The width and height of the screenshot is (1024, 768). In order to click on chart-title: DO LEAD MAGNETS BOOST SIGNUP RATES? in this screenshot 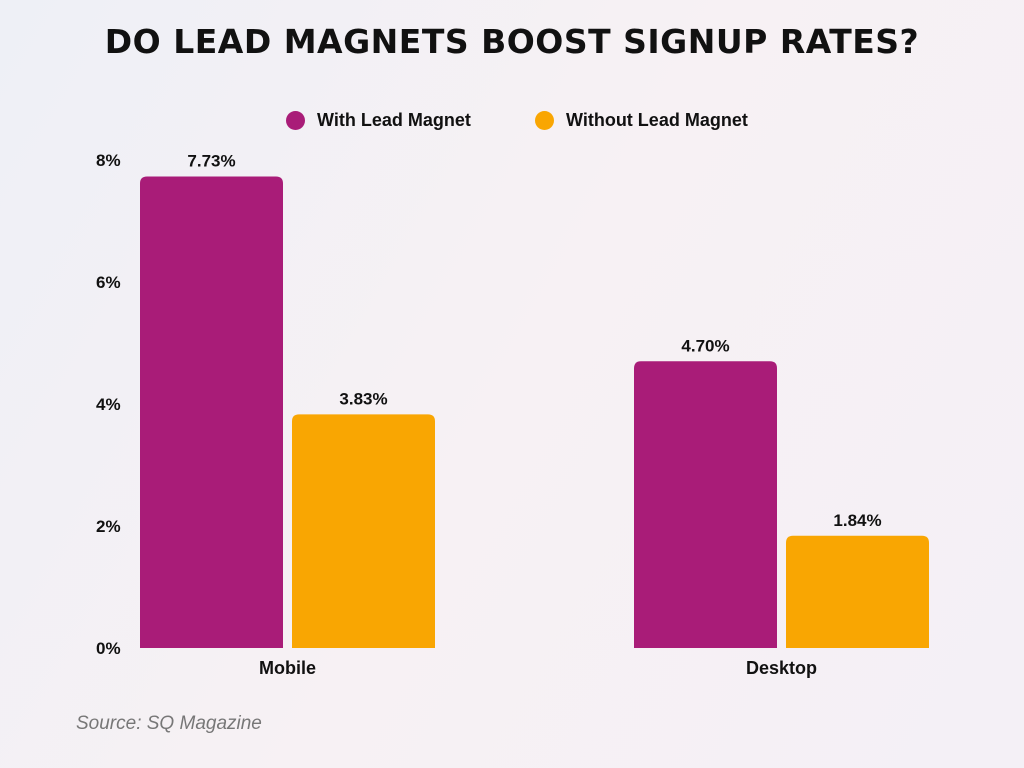, I will do `click(512, 41)`.